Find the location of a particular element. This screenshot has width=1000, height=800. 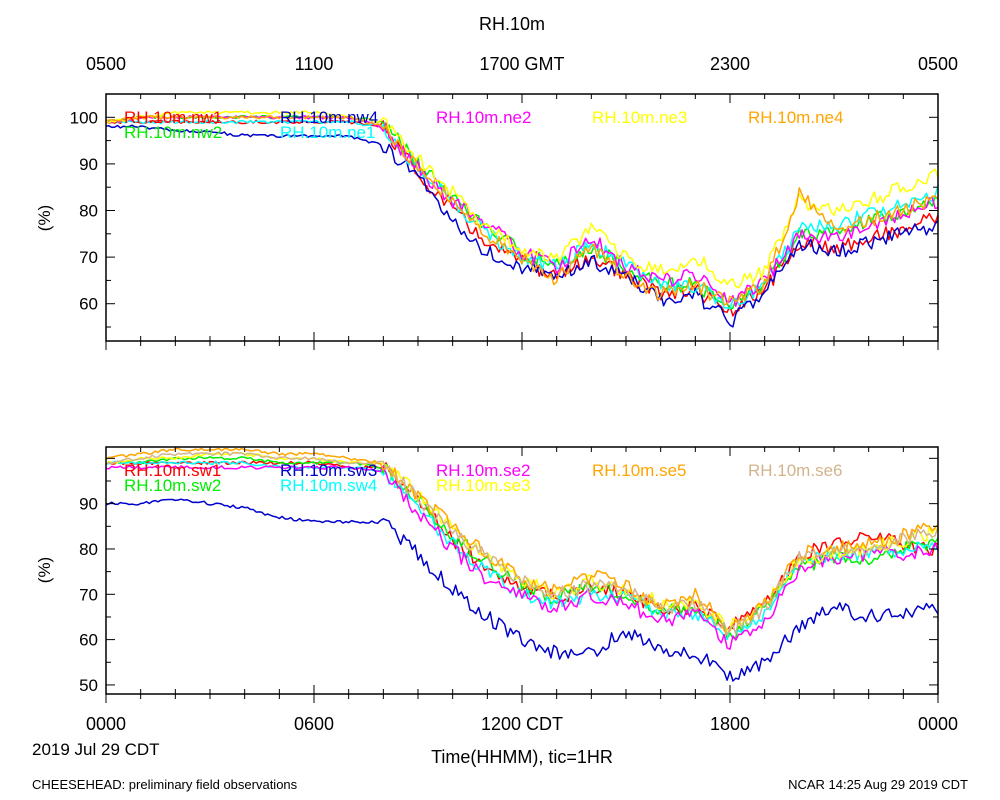

upper-y-axis-label: (%) is located at coordinates (44, 218).